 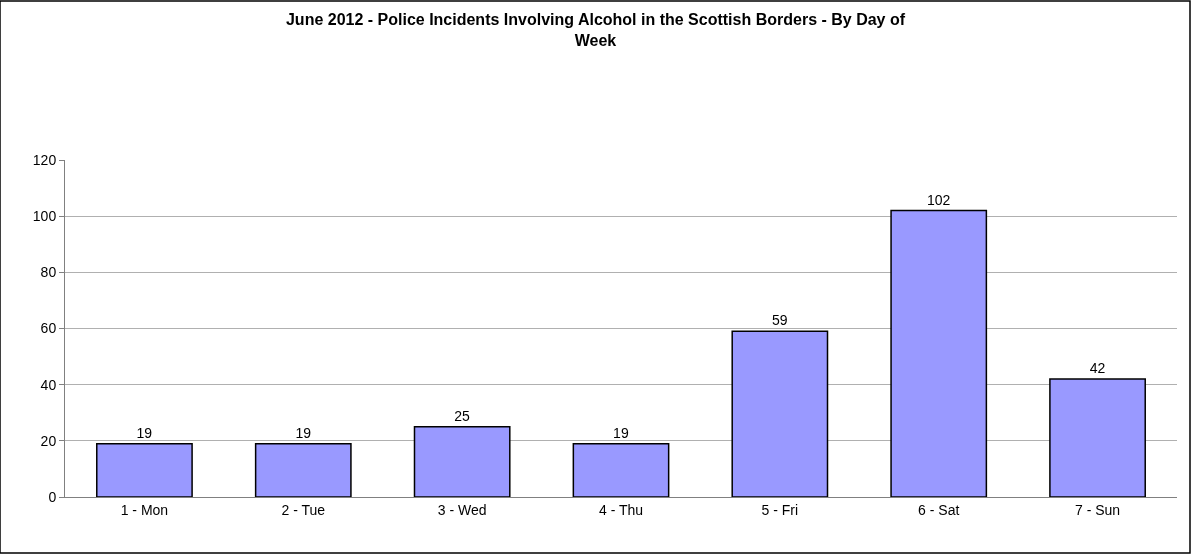 I want to click on x-tick-label: 1 - Mon, so click(x=144, y=509).